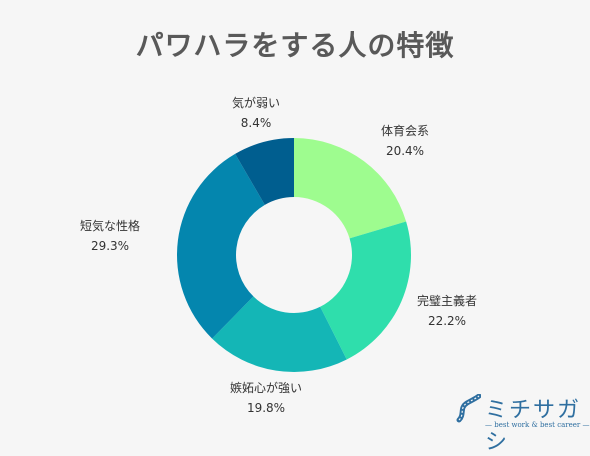  I want to click on slice-label-category: 短気な性格, so click(110, 225).